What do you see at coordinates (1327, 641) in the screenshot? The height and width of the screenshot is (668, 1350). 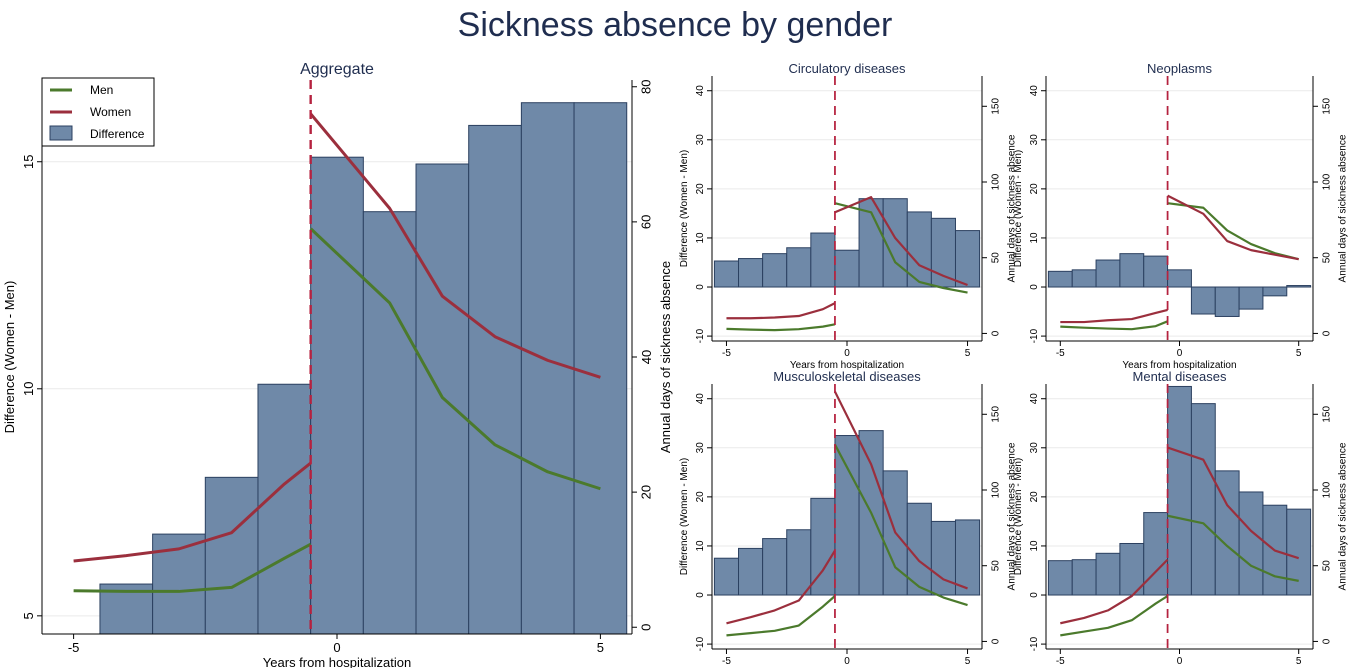 I see `panel4-y-right-tick-label: 0` at bounding box center [1327, 641].